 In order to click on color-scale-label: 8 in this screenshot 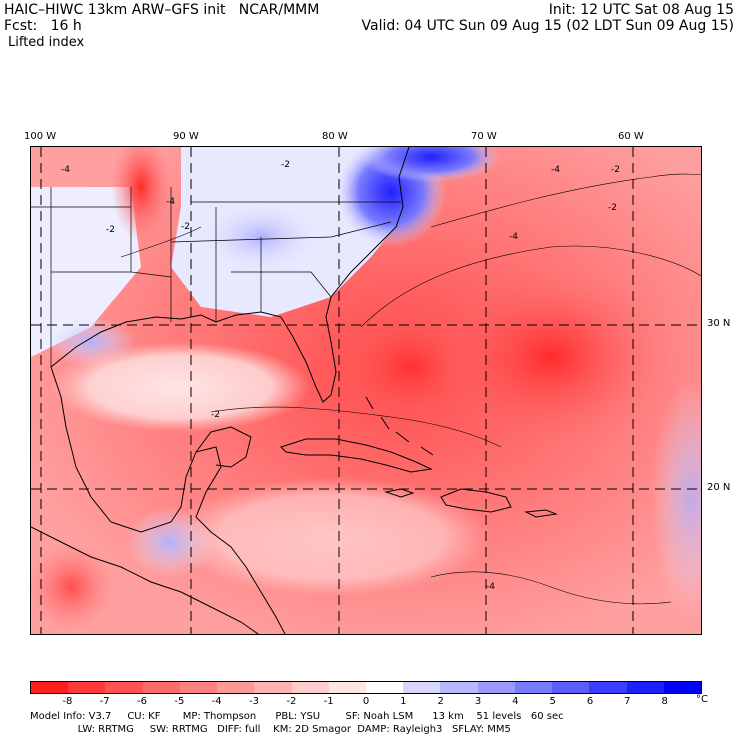, I will do `click(664, 701)`.